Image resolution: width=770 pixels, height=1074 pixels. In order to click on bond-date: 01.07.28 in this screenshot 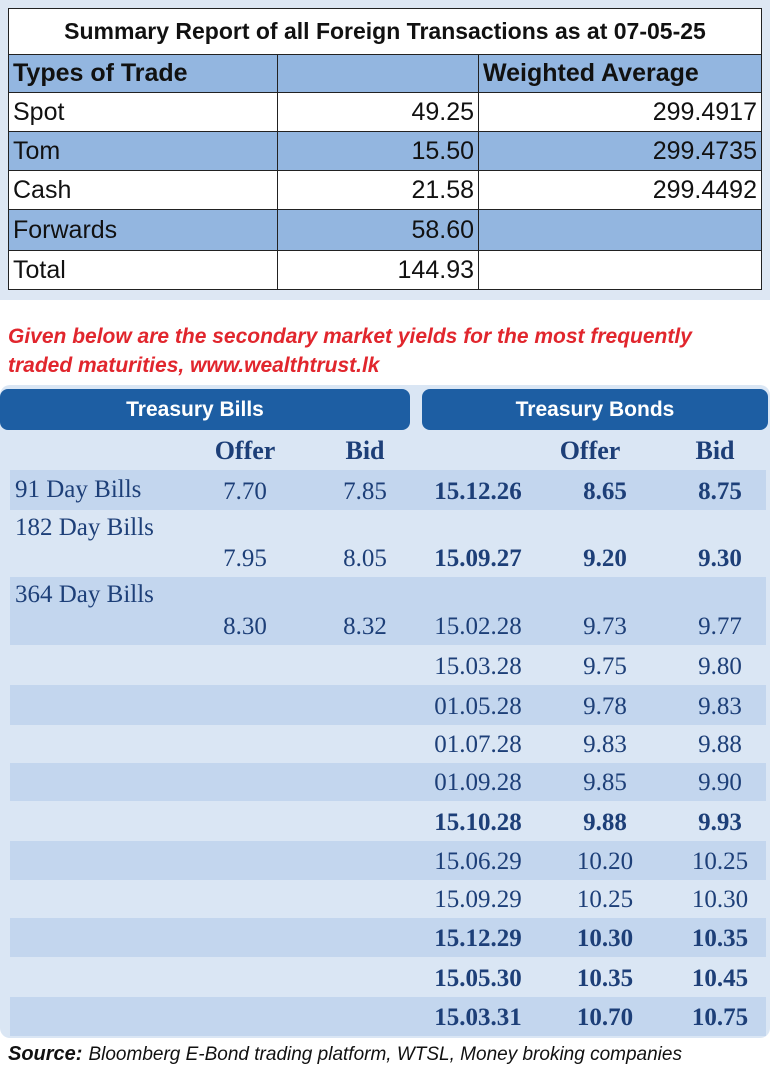, I will do `click(478, 744)`.